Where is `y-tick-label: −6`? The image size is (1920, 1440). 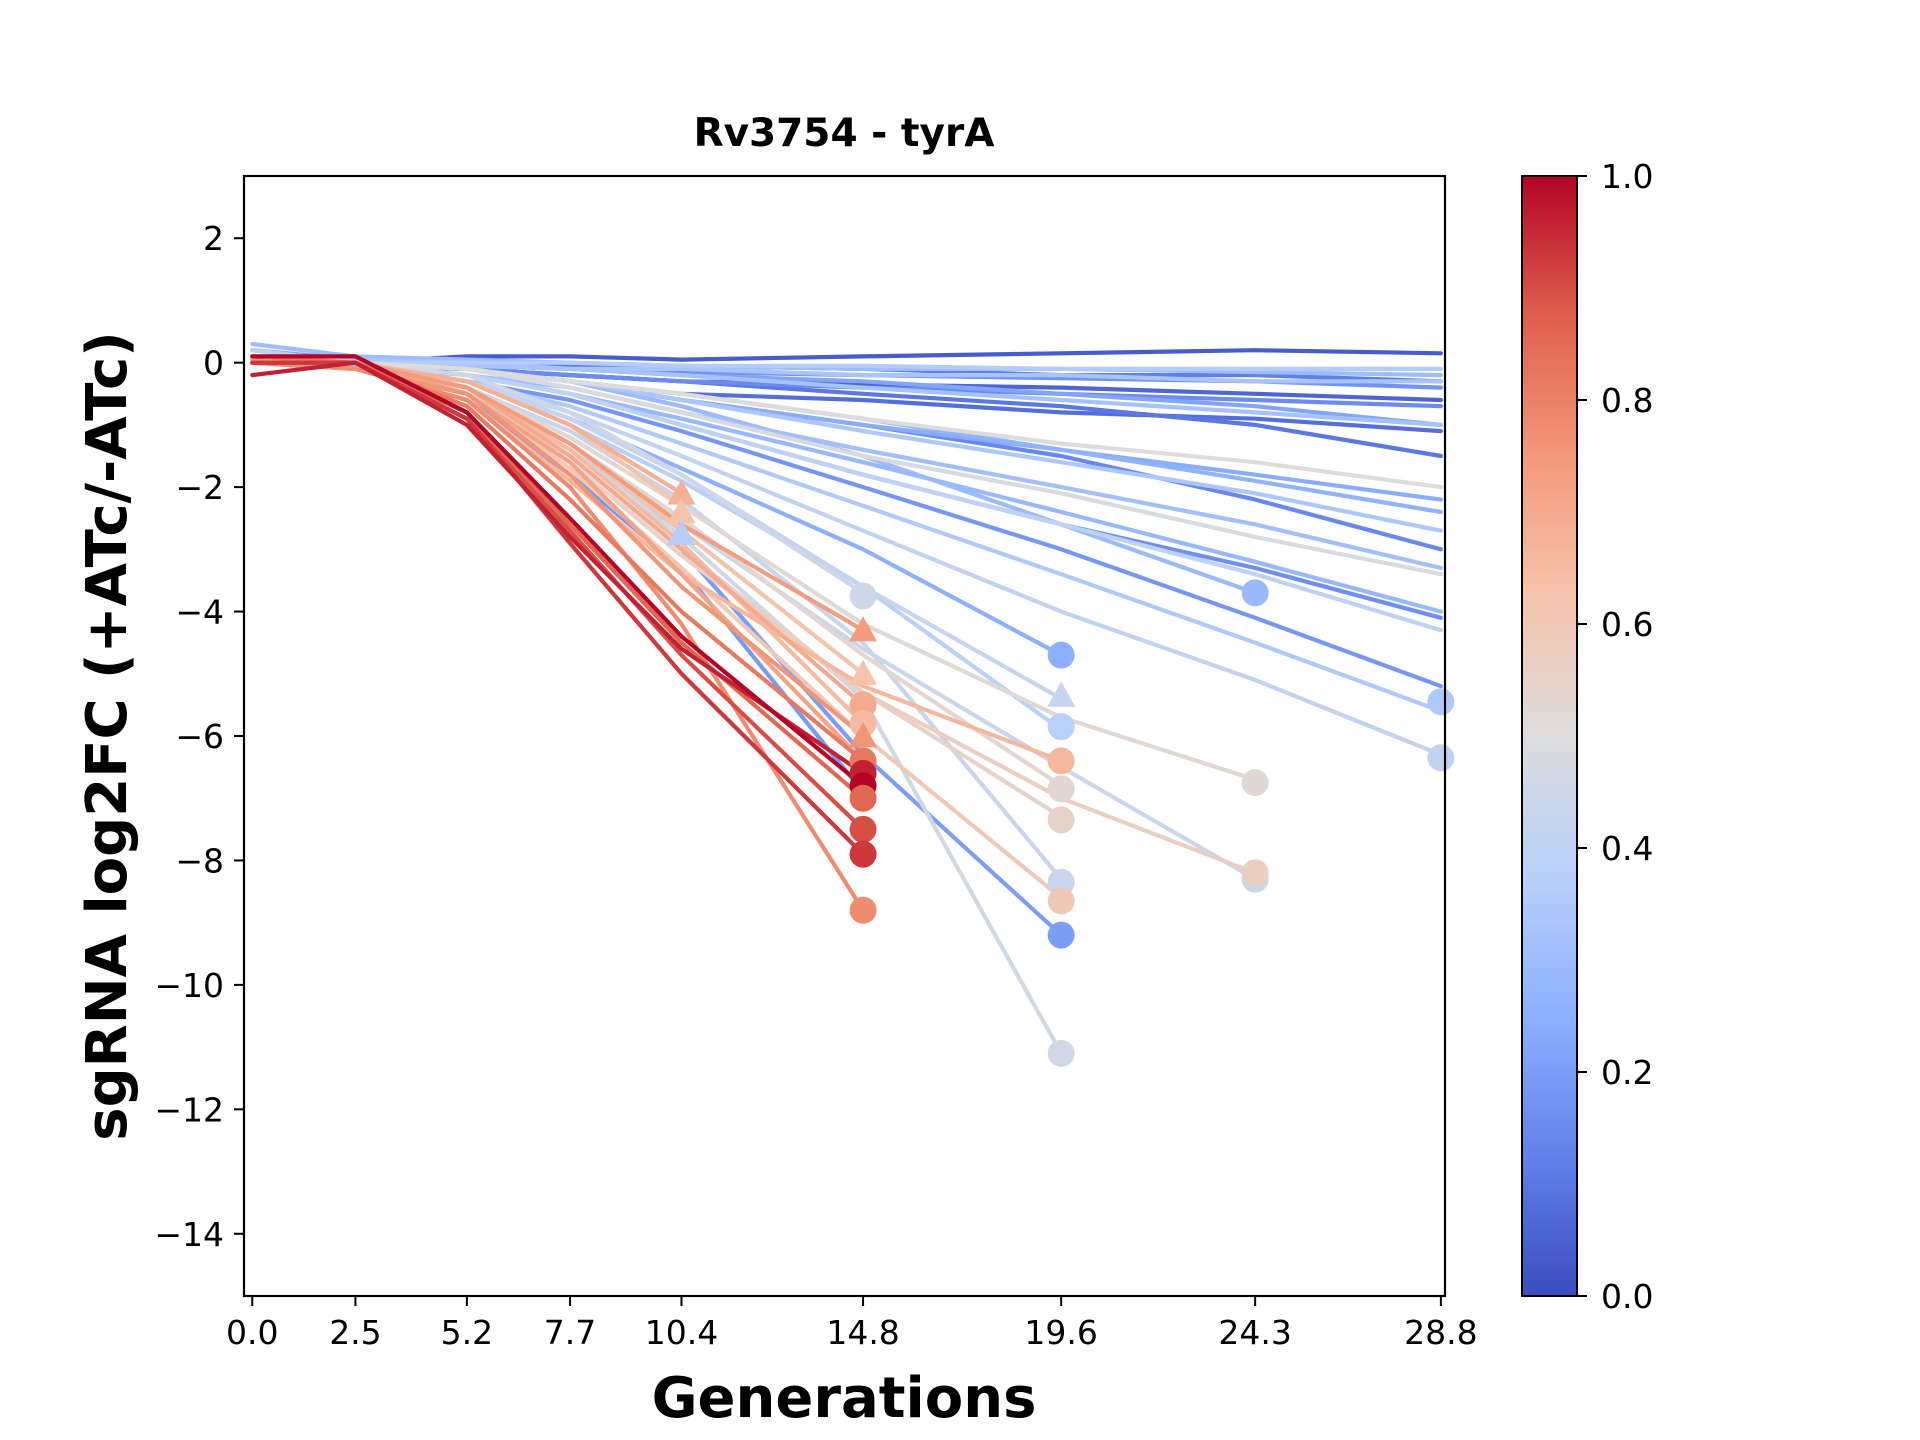
y-tick-label: −6 is located at coordinates (199, 736).